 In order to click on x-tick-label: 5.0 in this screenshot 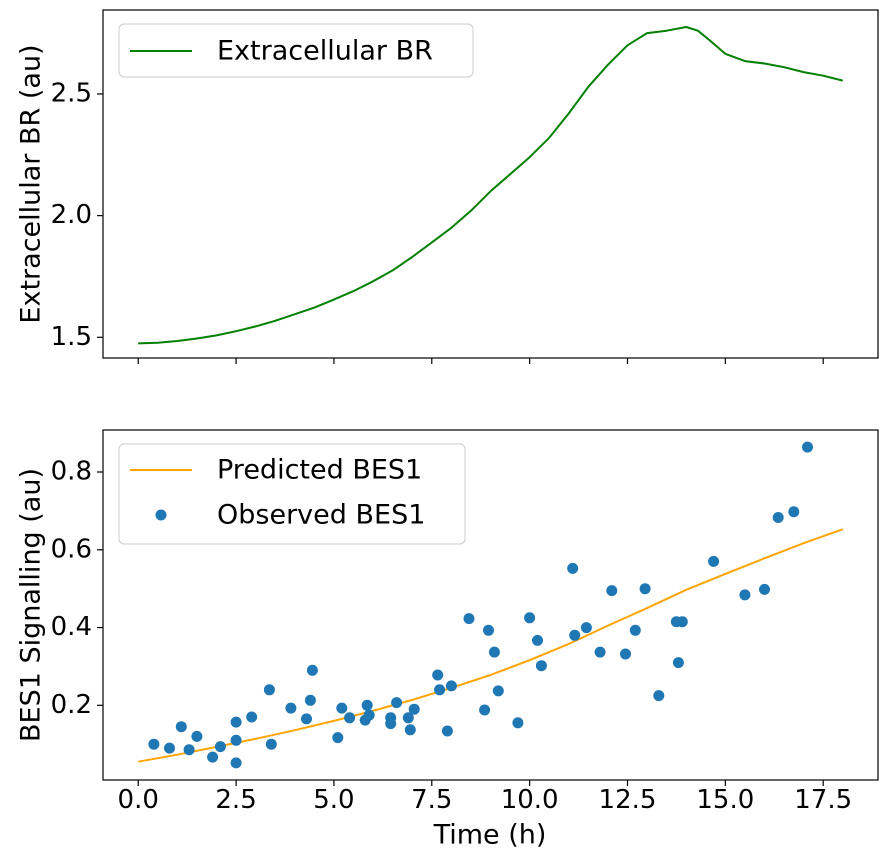, I will do `click(333, 800)`.